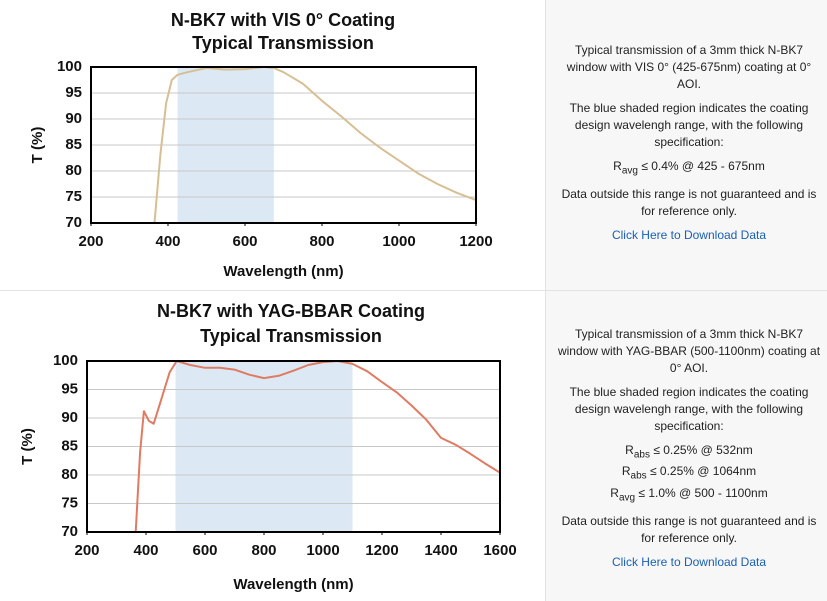 Image resolution: width=827 pixels, height=601 pixels. Describe the element at coordinates (440, 550) in the screenshot. I see `x-tick-label: 1400` at that location.